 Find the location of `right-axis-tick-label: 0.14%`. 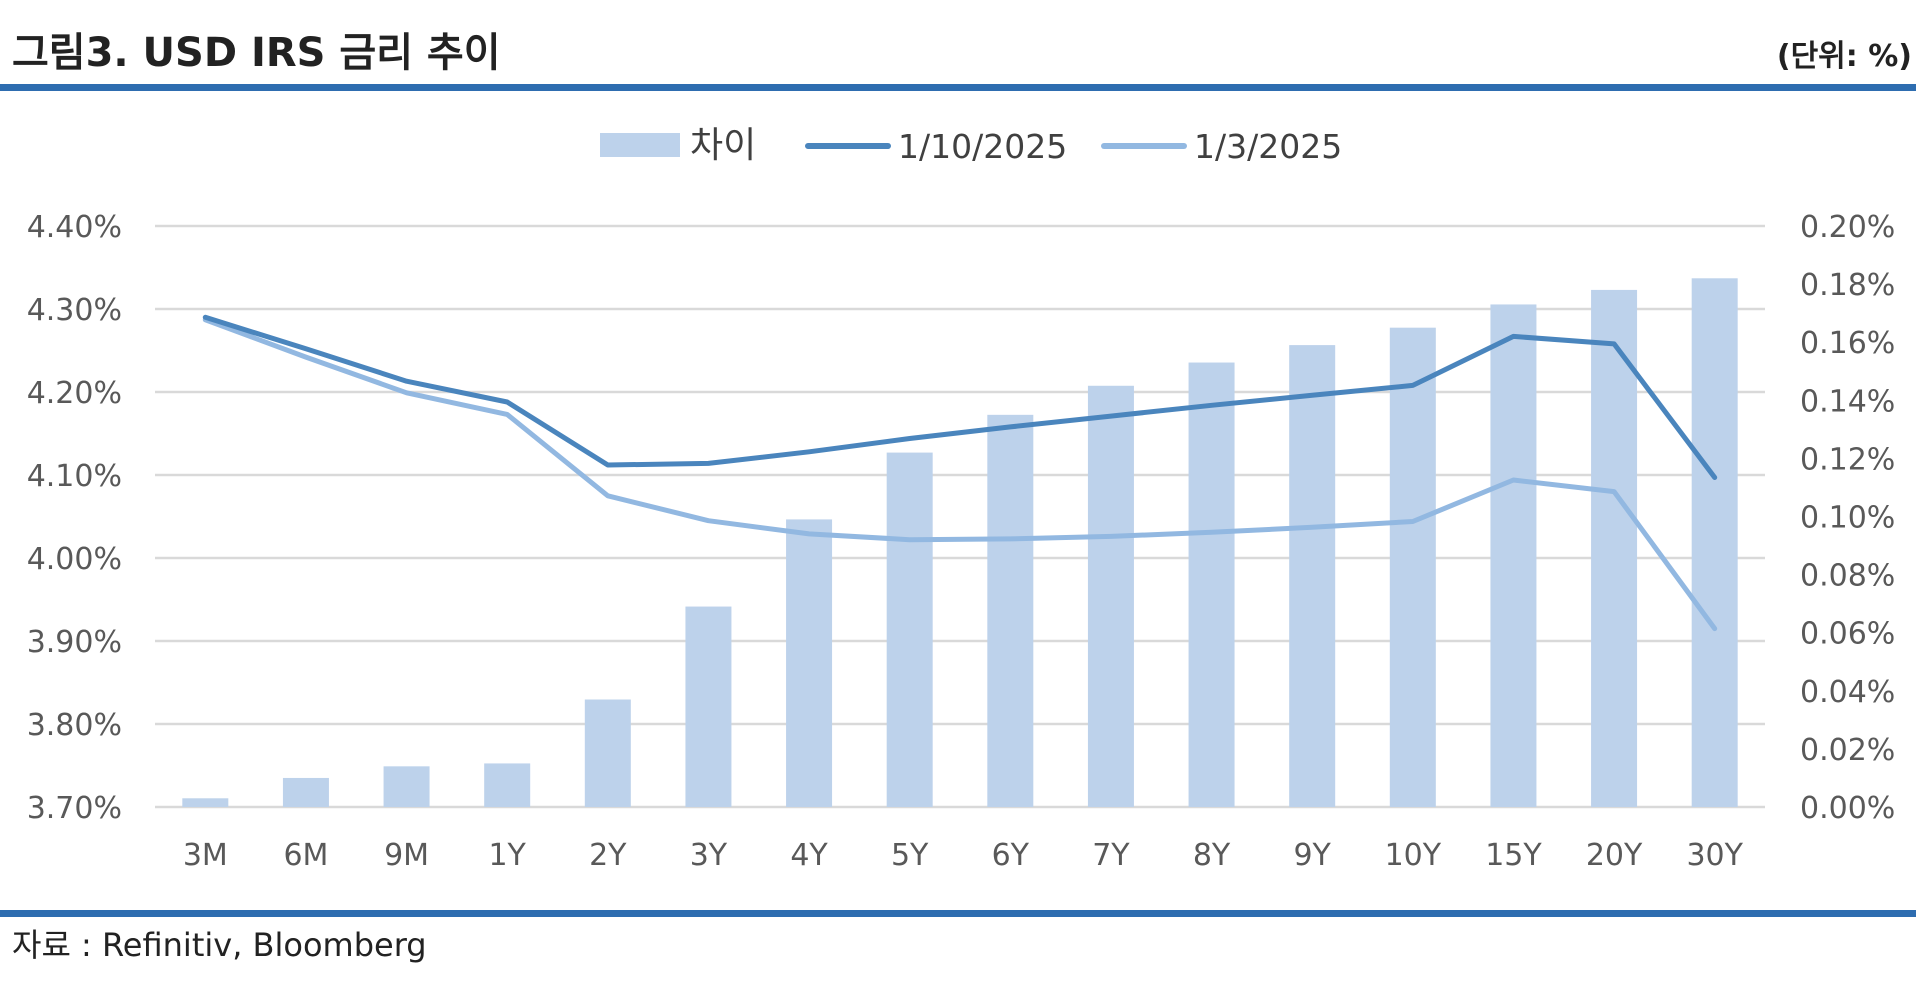

right-axis-tick-label: 0.14% is located at coordinates (1847, 401).